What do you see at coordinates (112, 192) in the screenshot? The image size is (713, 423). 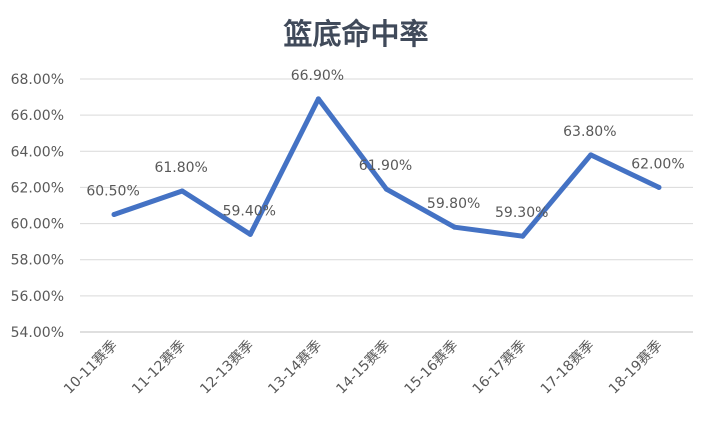 I see `data-label: 60.50%` at bounding box center [112, 192].